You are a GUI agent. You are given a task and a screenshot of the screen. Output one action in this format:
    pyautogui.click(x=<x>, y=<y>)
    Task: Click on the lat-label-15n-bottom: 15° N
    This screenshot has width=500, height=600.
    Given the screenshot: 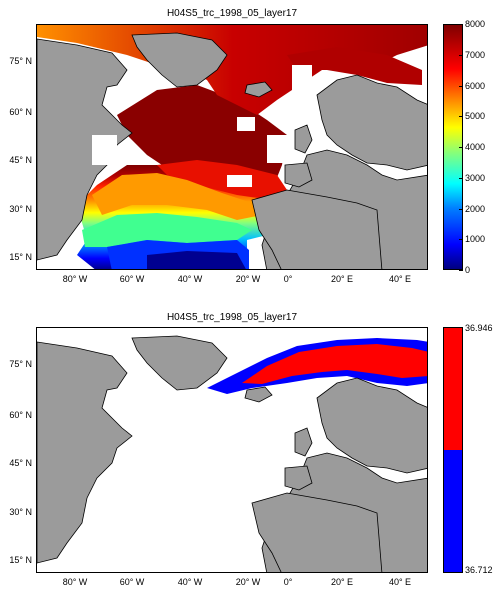 What is the action you would take?
    pyautogui.click(x=20, y=560)
    